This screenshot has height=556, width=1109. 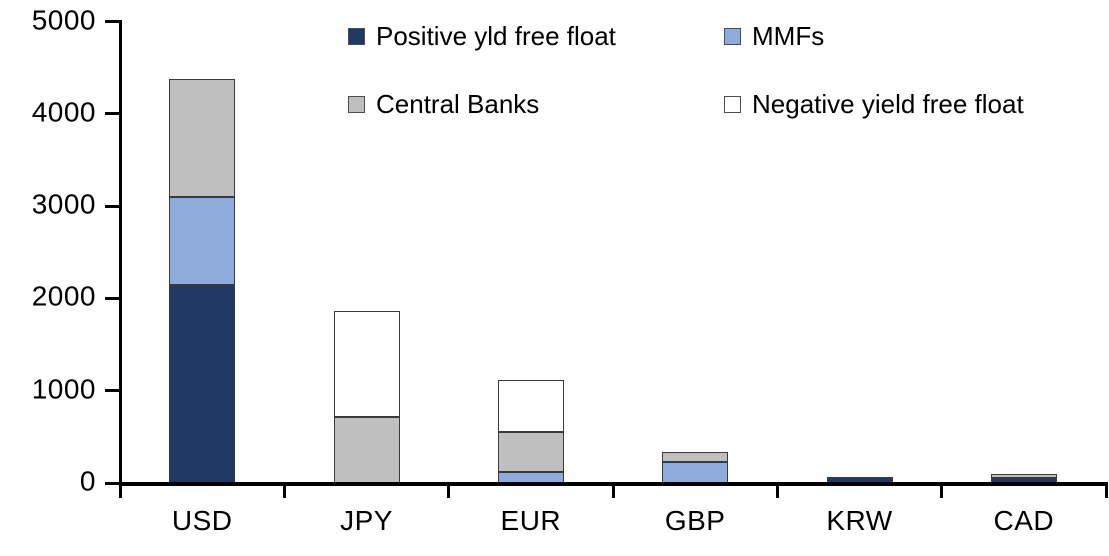 I want to click on x-category-label-cad: CAD, so click(x=1024, y=520).